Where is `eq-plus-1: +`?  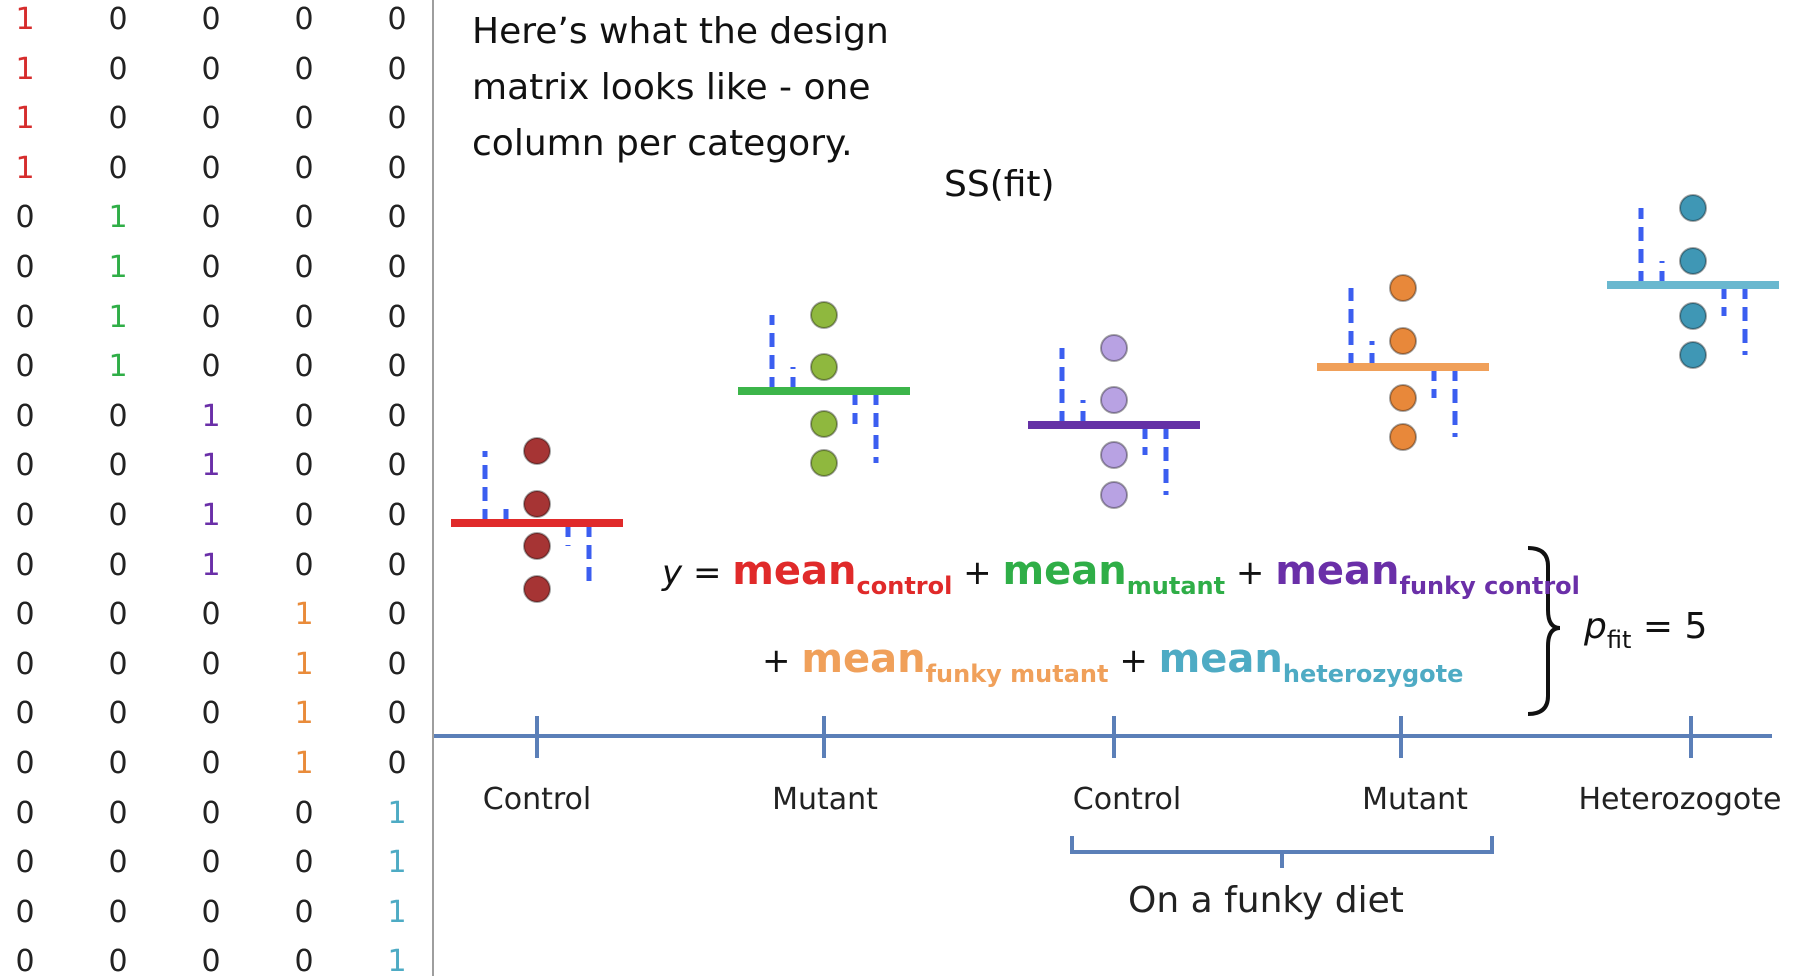 eq-plus-1: + is located at coordinates (977, 573).